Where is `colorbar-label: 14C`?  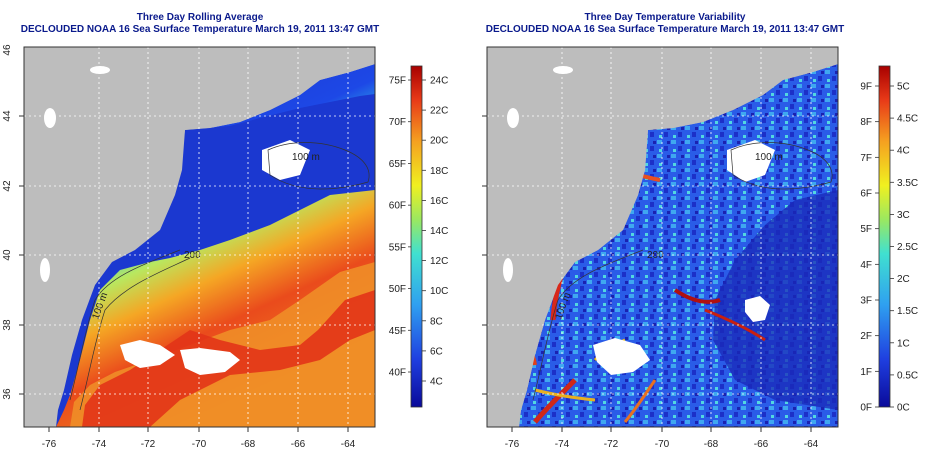 colorbar-label: 14C is located at coordinates (439, 231).